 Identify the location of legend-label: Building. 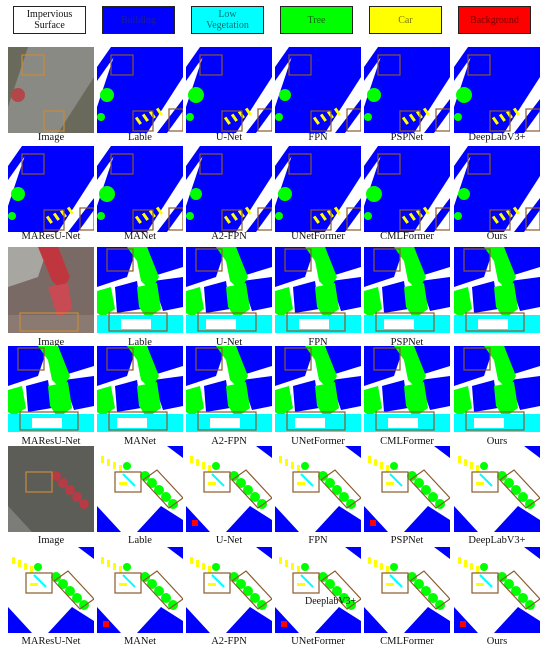
(138, 20).